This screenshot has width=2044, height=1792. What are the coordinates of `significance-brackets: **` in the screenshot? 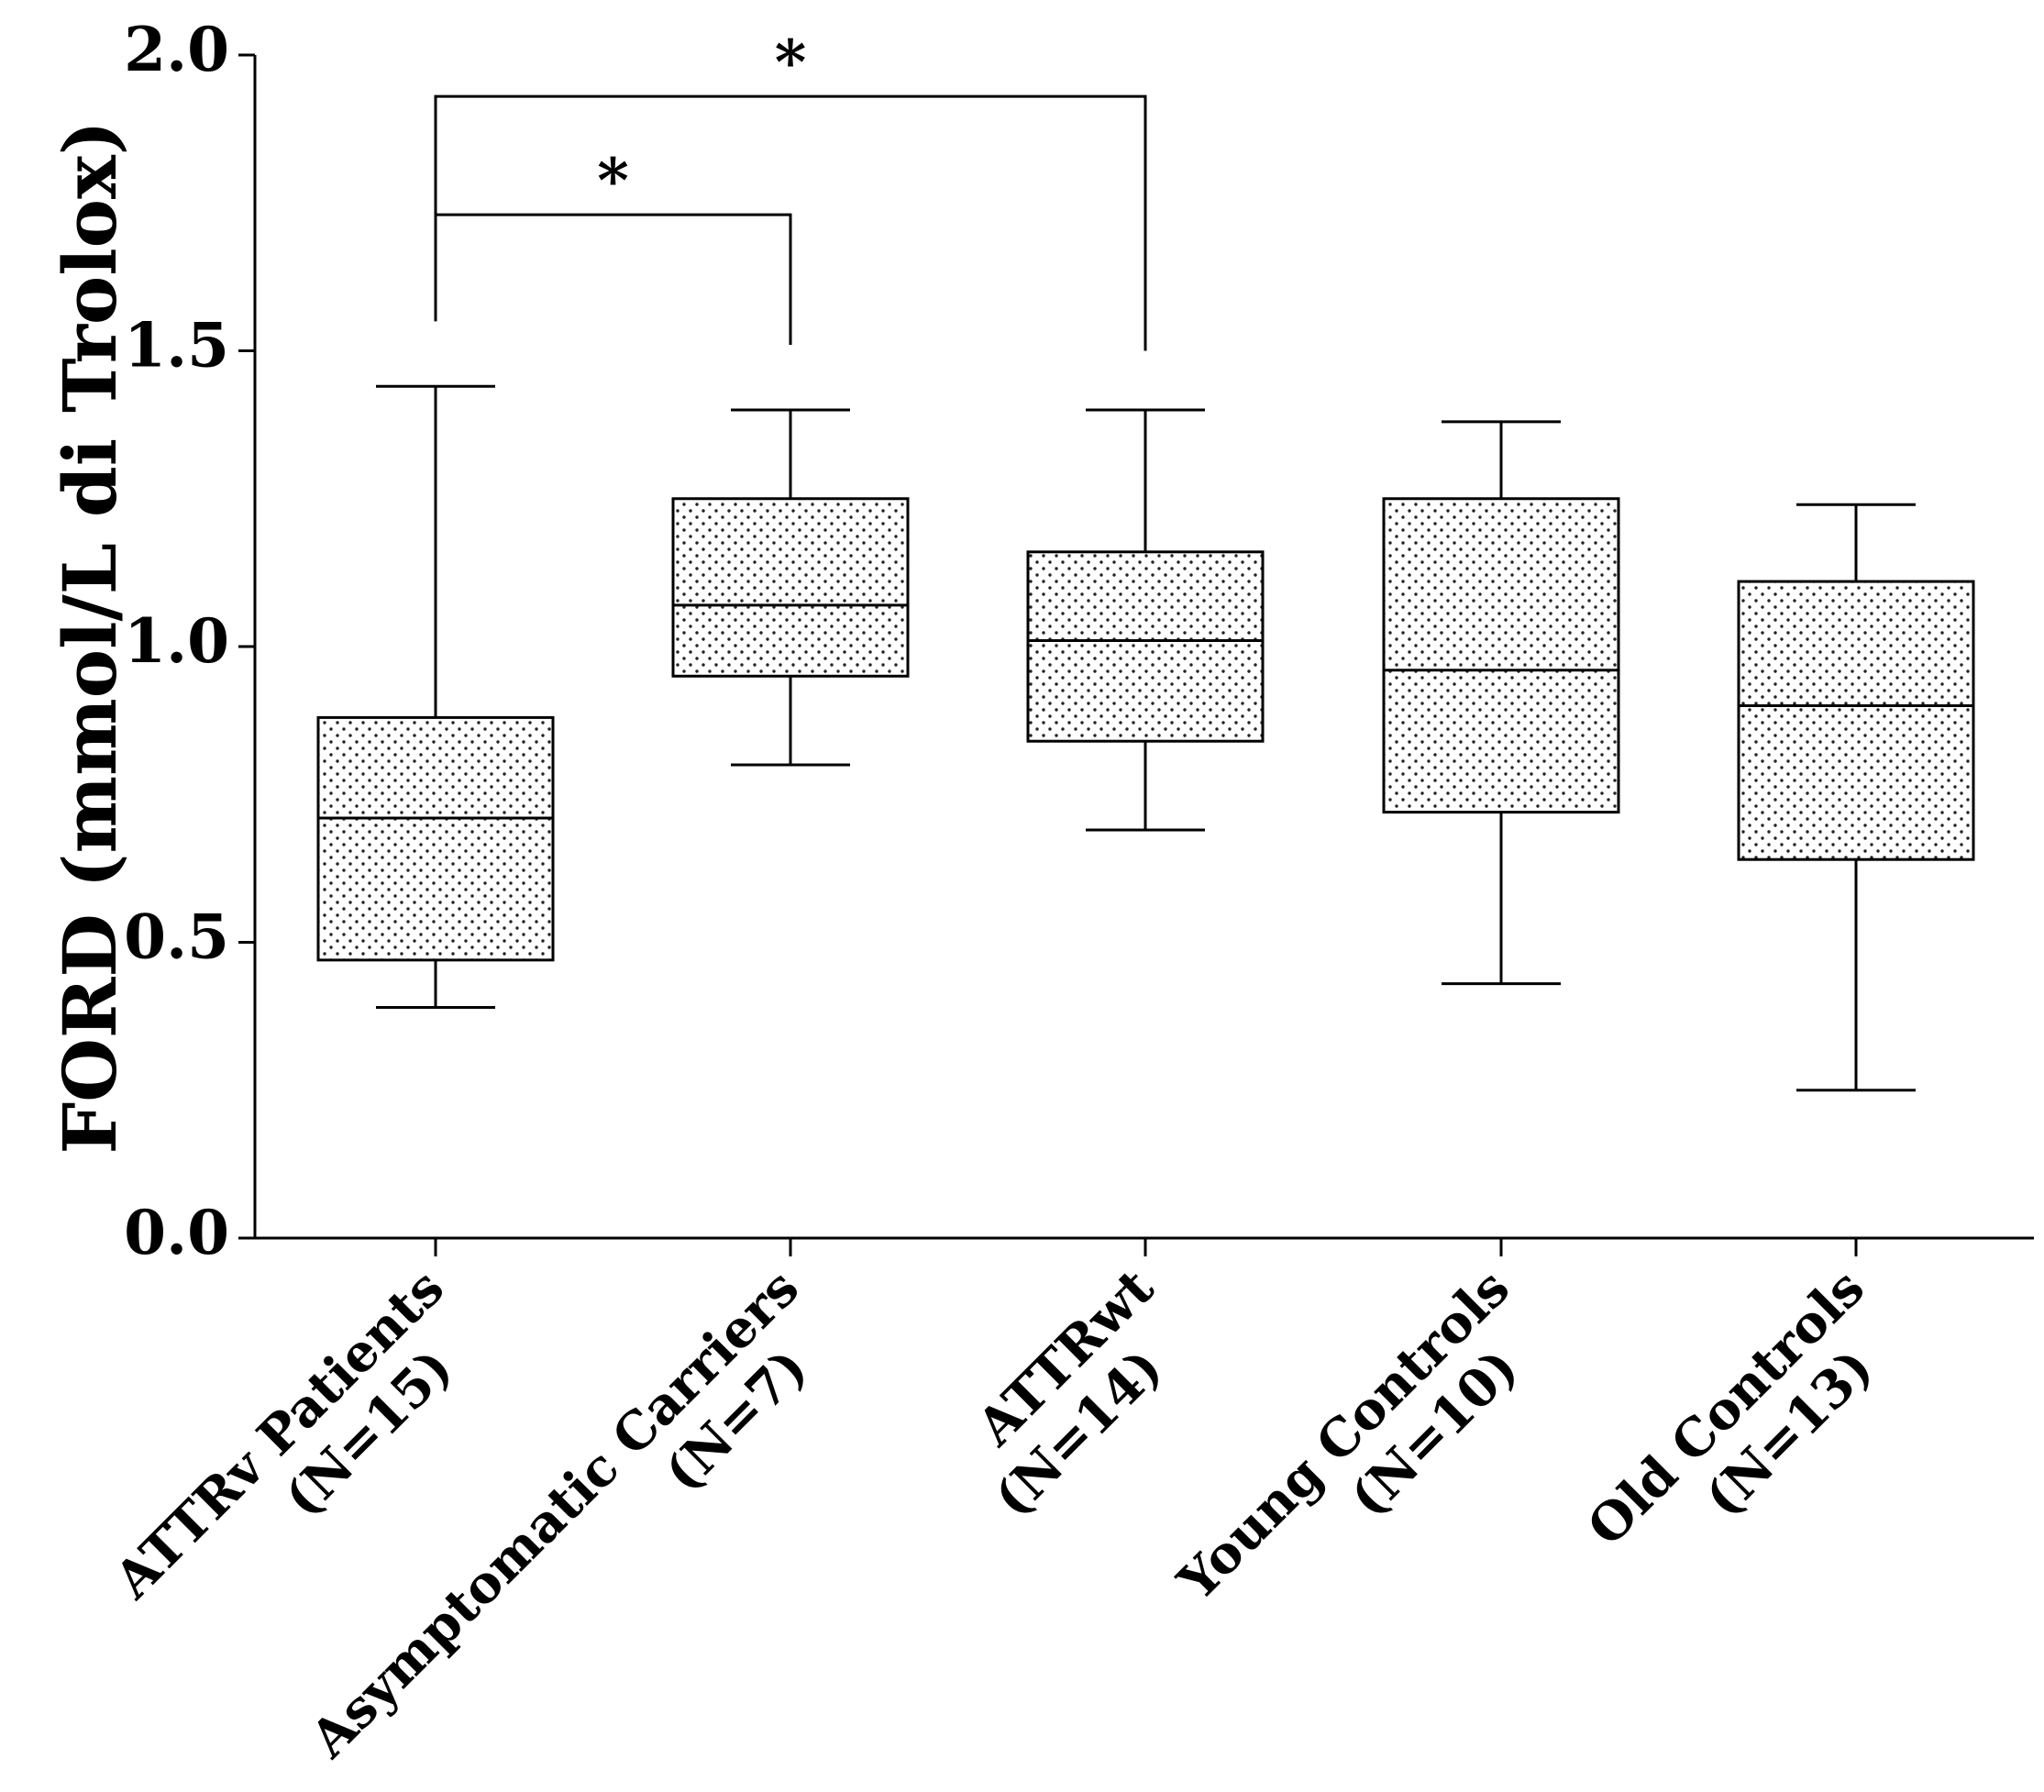 It's located at (791, 189).